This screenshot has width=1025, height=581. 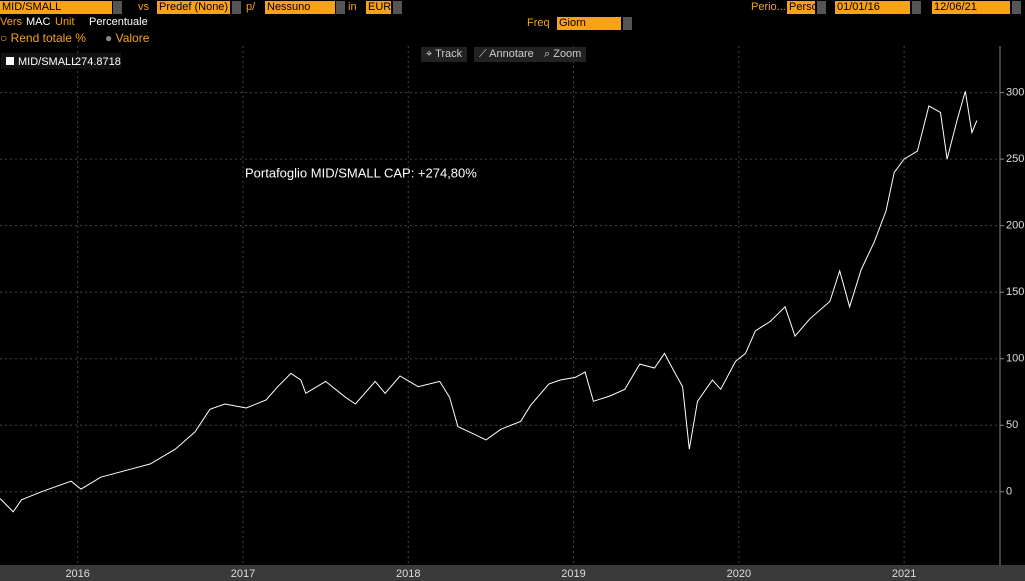 I want to click on label: Unit, so click(x=65, y=22).